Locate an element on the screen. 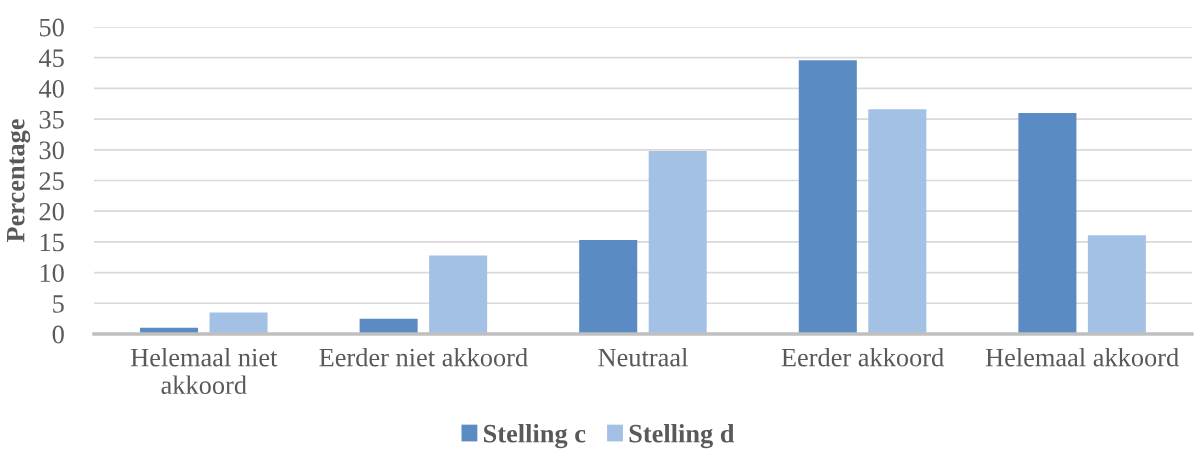 Image resolution: width=1196 pixels, height=464 pixels. y-tick-label: 30 is located at coordinates (51, 150).